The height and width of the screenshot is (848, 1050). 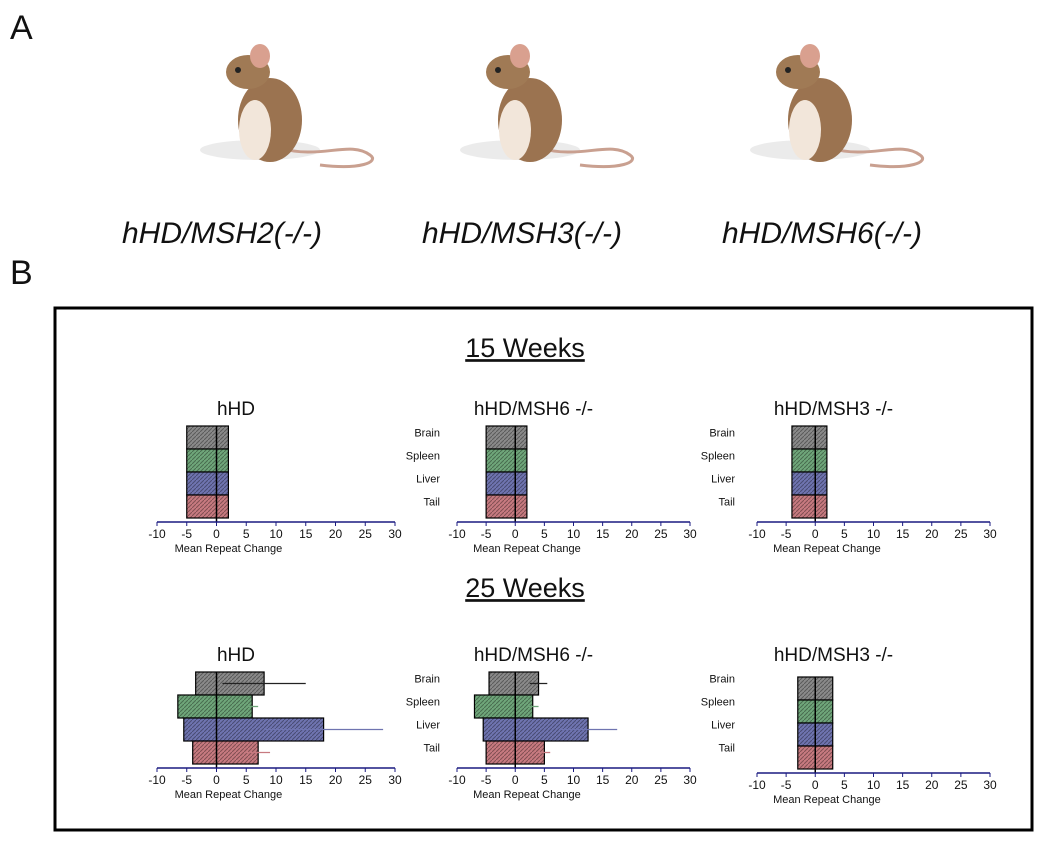 I want to click on chart-title: hHD/MSH6 -/-, so click(x=533, y=655).